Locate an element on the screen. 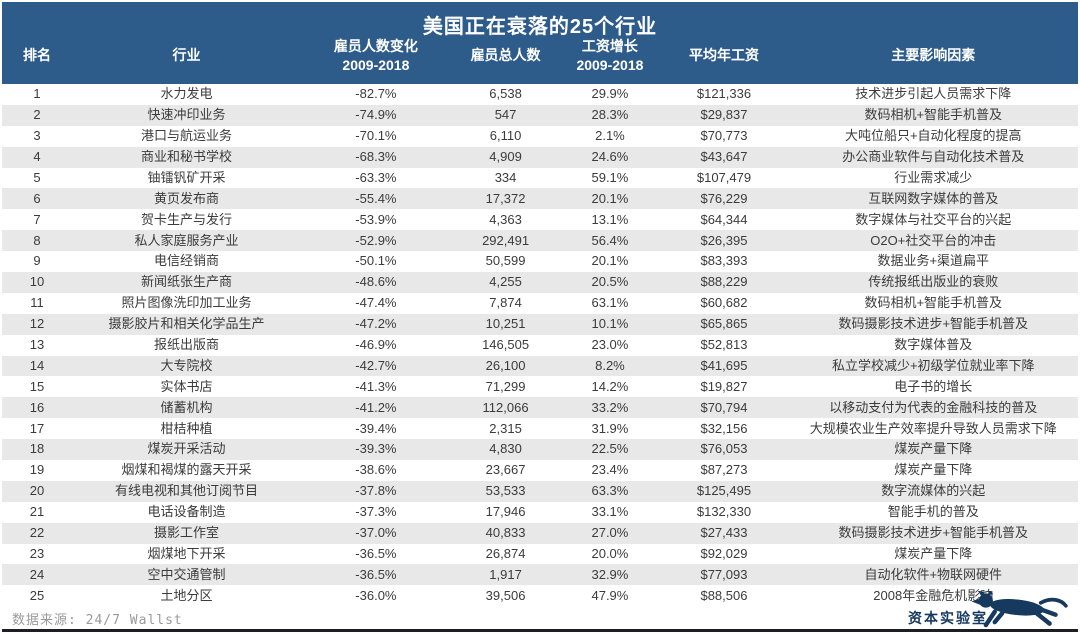  cell-wage-growth: 23.4% is located at coordinates (610, 470).